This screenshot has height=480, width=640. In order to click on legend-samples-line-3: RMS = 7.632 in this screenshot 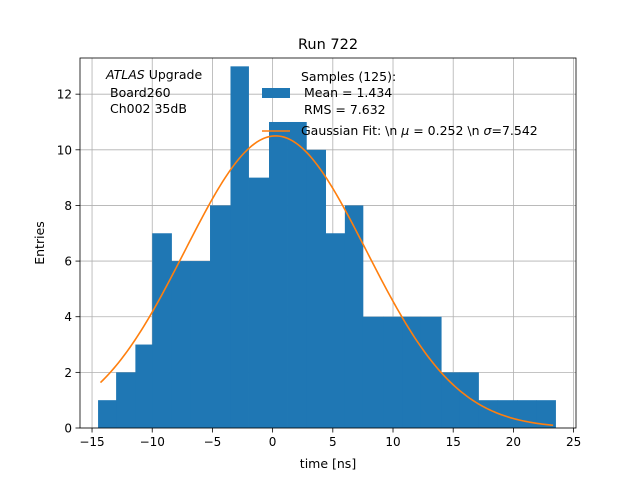, I will do `click(345, 109)`.